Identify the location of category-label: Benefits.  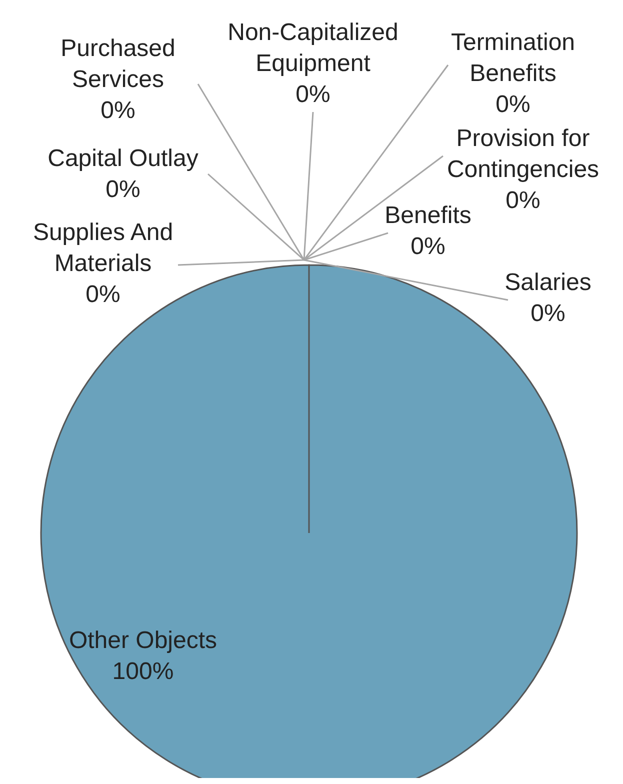
(428, 215).